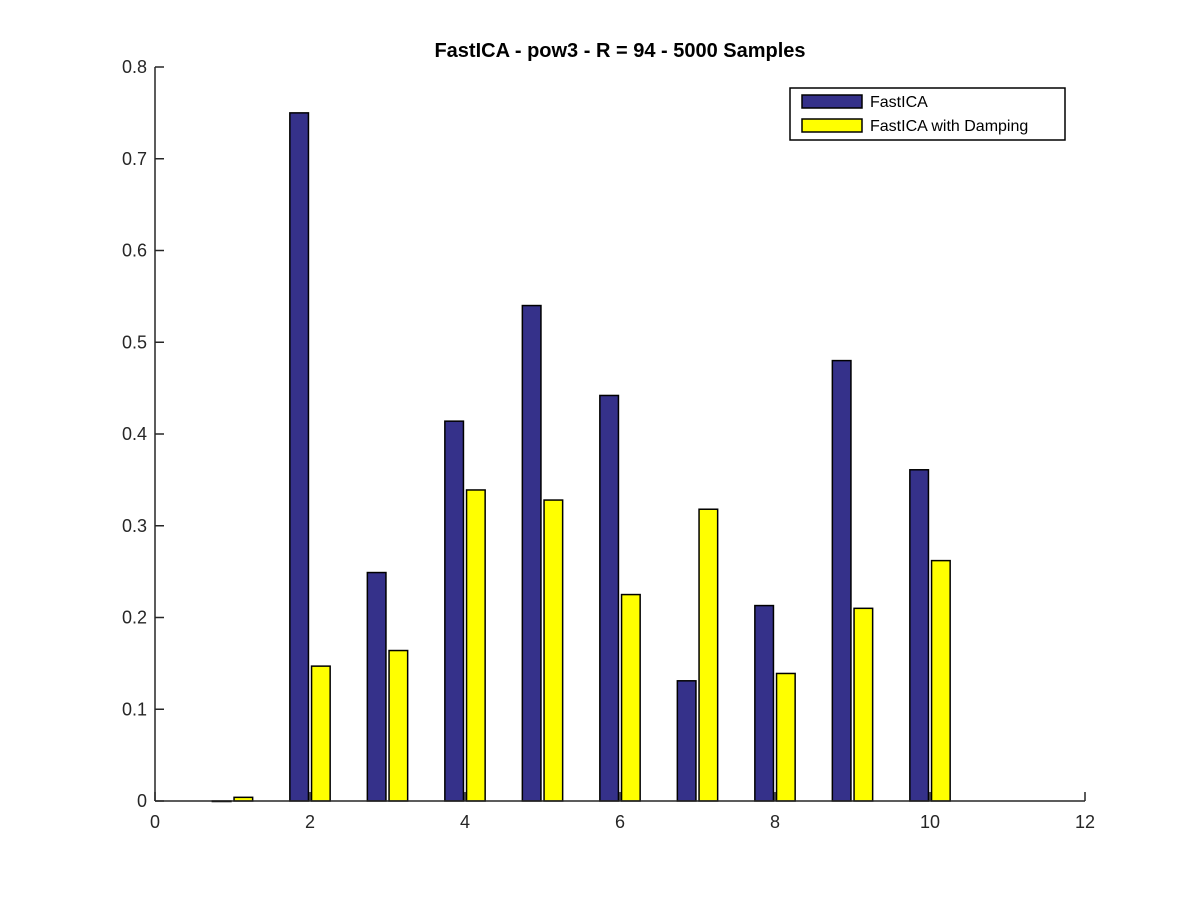 This screenshot has width=1200, height=900. Describe the element at coordinates (134, 526) in the screenshot. I see `y-tick-label: 0.3` at that location.